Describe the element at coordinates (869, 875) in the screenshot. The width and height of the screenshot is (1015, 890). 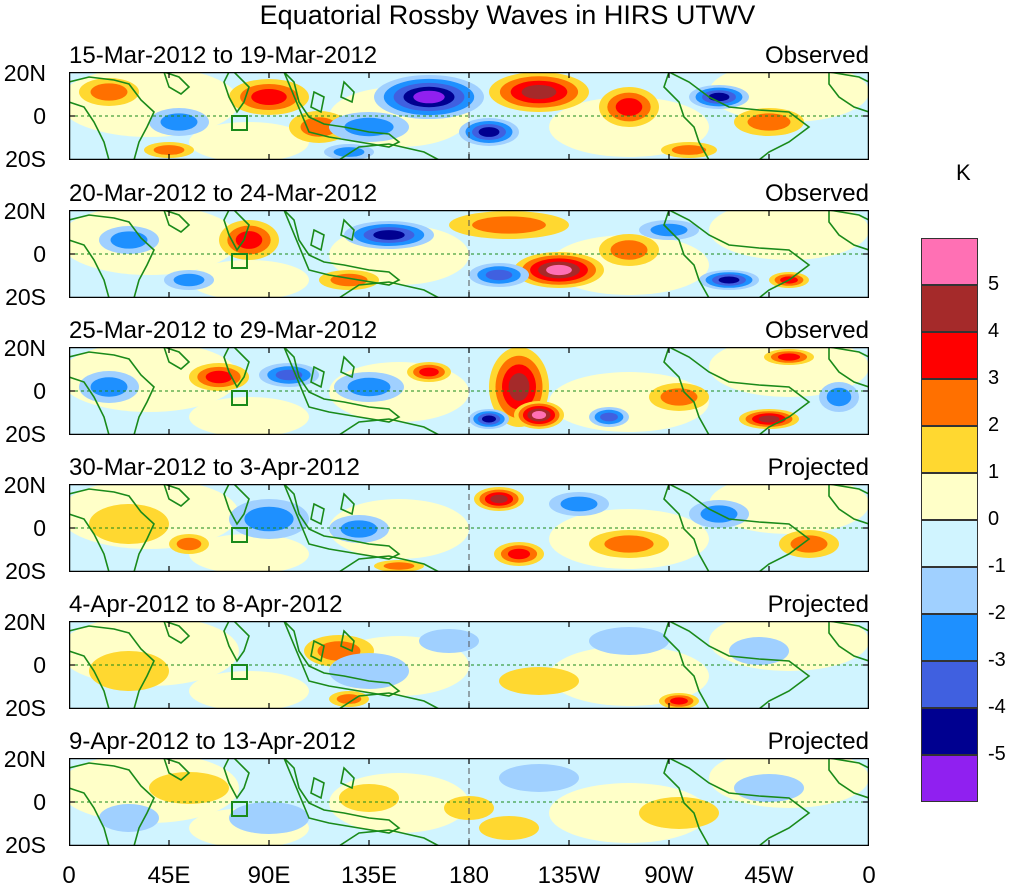
I see `longitude-label: 0` at that location.